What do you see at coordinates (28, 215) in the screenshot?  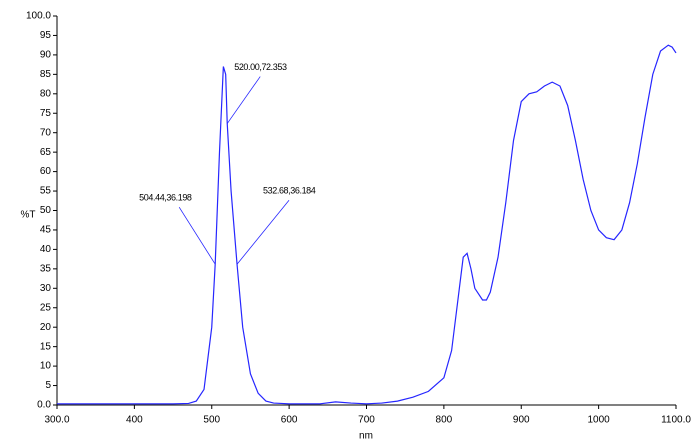 I see `y-axis-label: %T` at bounding box center [28, 215].